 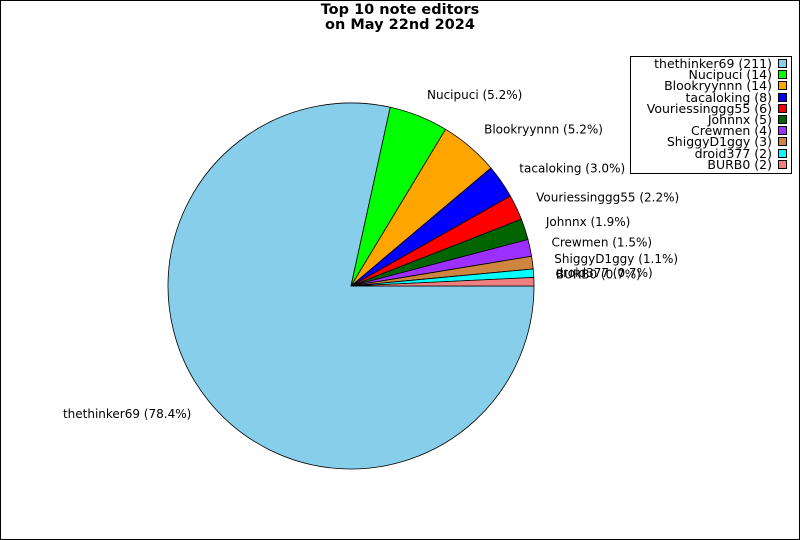 I want to click on legend-label: droid377 (2), so click(x=733, y=153).